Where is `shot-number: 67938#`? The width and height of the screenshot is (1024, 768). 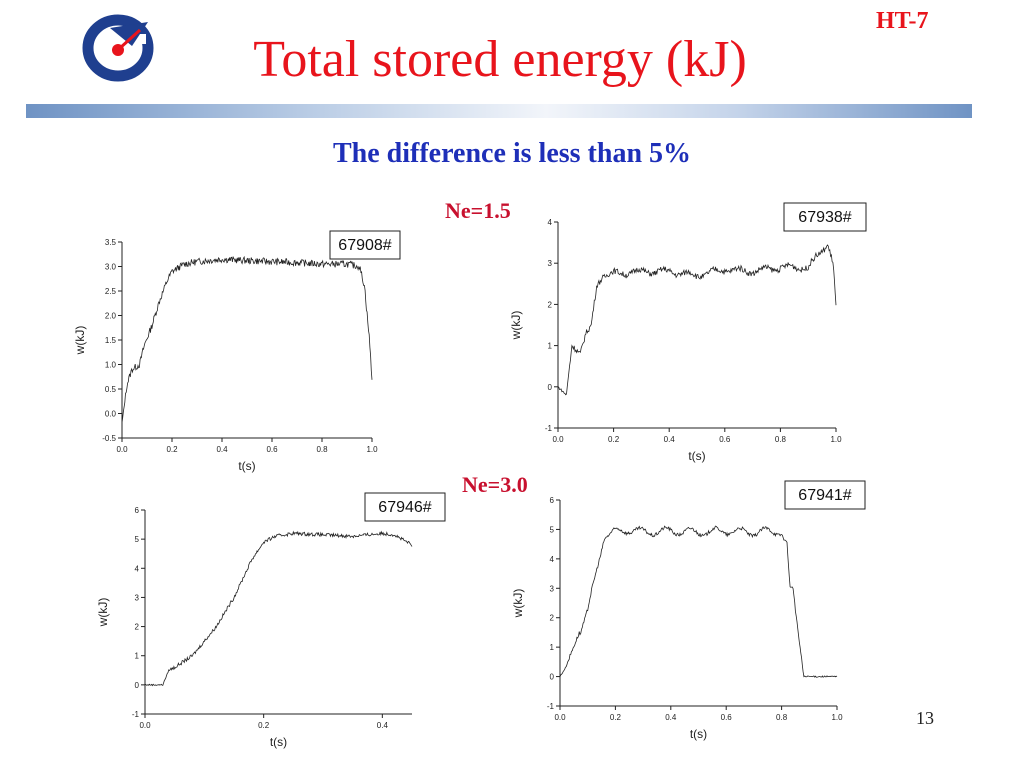 shot-number: 67938# is located at coordinates (824, 217).